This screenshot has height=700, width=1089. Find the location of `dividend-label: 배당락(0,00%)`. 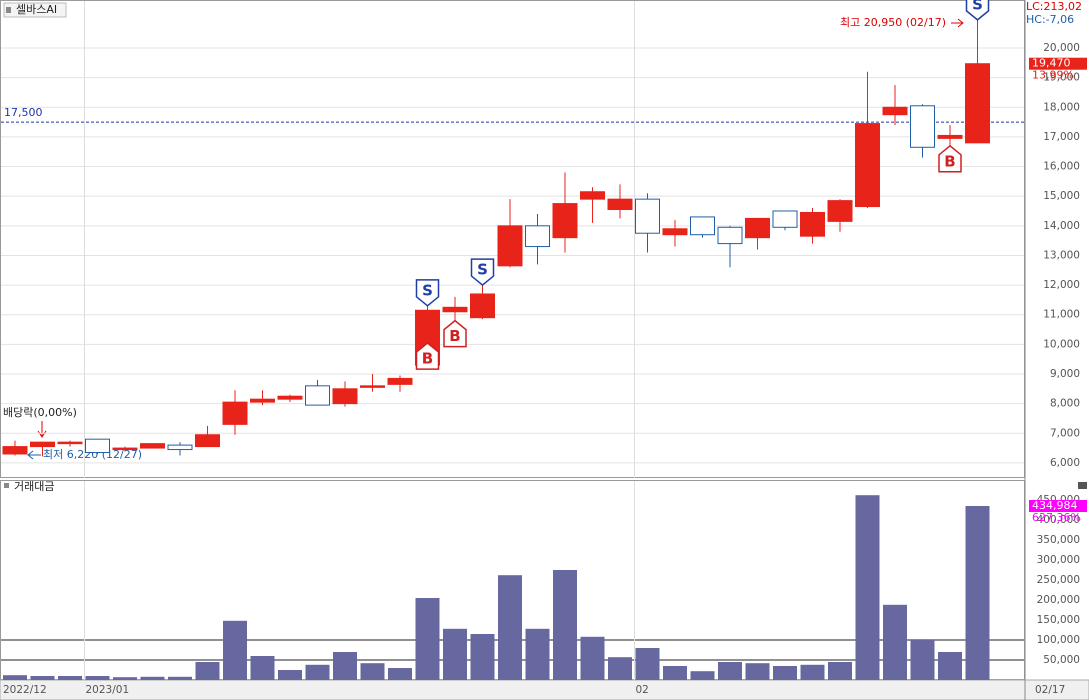

dividend-label: 배당락(0,00%) is located at coordinates (40, 412).